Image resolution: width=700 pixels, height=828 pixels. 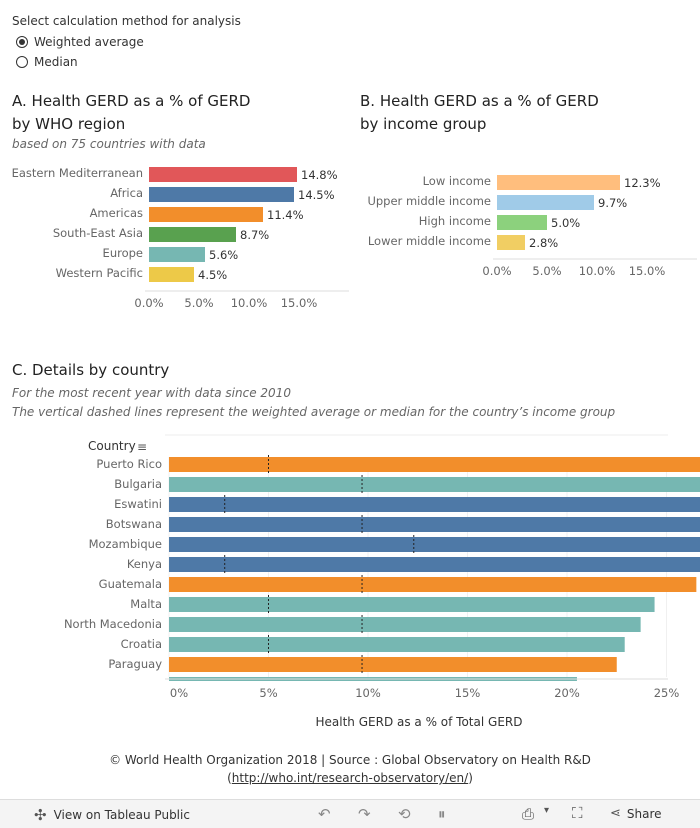 I want to click on country-label: Mozambique, so click(x=125, y=544).